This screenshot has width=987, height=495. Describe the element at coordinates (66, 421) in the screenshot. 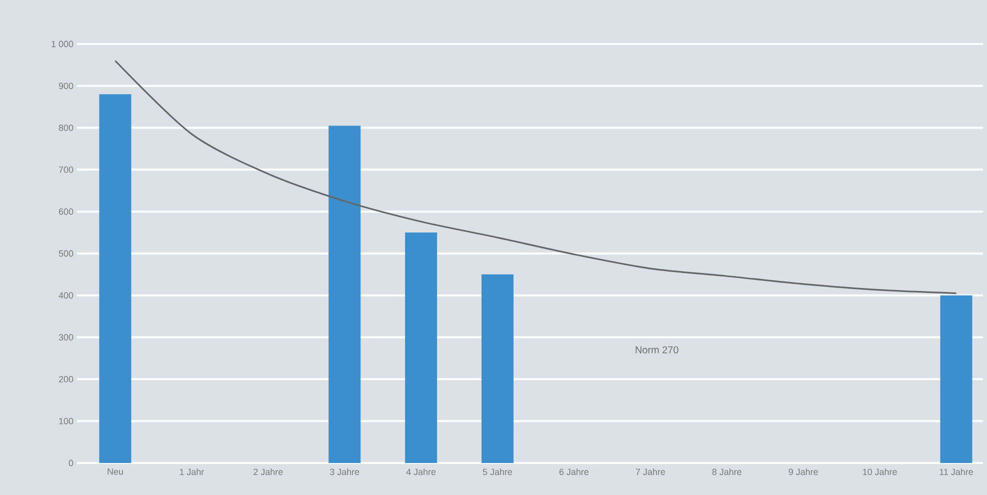

I see `y-tick-label: 100` at that location.